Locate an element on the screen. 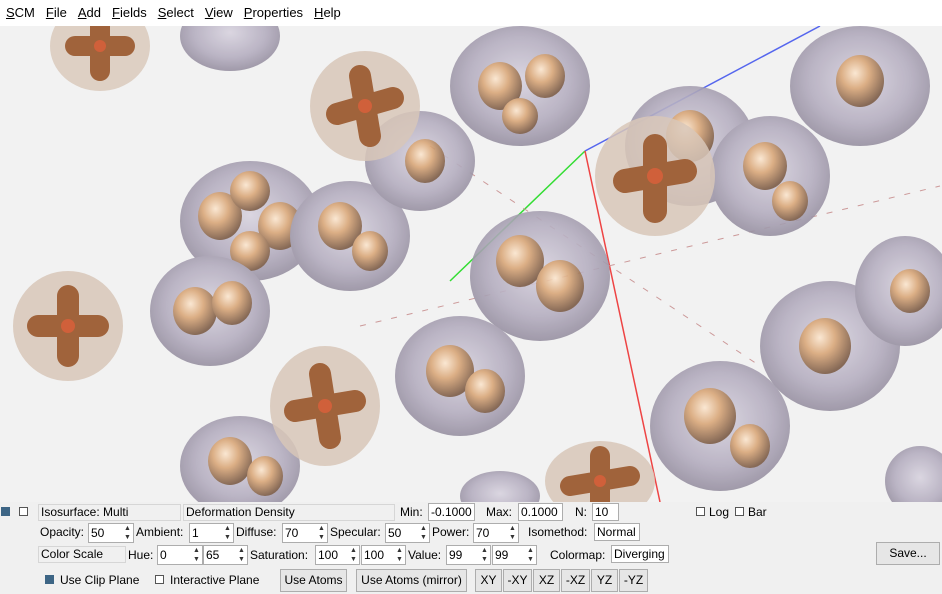 The width and height of the screenshot is (942, 594). value-max-spinbox: 99 ▲ ▼ is located at coordinates (514, 555).